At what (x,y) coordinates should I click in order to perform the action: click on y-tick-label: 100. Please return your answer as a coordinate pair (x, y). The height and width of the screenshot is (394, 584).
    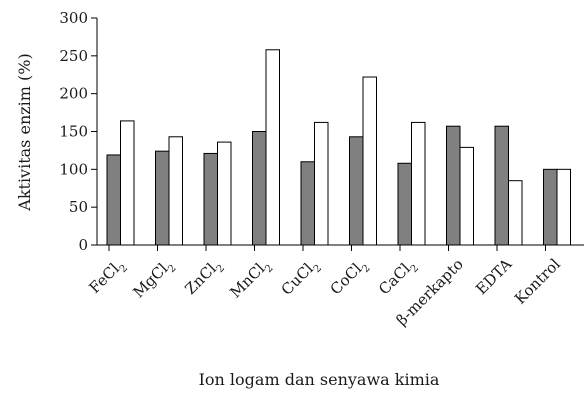
    Looking at the image, I should click on (73, 169).